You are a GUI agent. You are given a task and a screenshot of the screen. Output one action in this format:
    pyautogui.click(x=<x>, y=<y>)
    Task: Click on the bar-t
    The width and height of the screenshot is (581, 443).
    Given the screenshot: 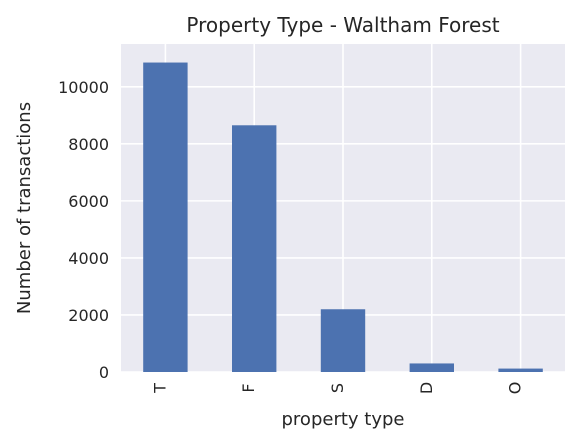 What is the action you would take?
    pyautogui.click(x=165, y=217)
    